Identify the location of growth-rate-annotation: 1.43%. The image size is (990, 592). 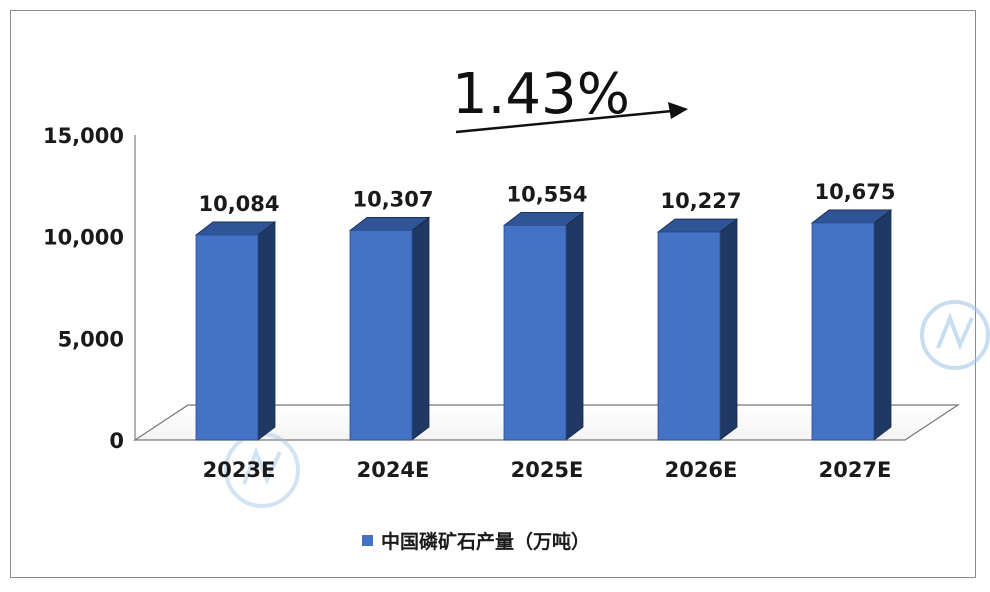
(541, 94).